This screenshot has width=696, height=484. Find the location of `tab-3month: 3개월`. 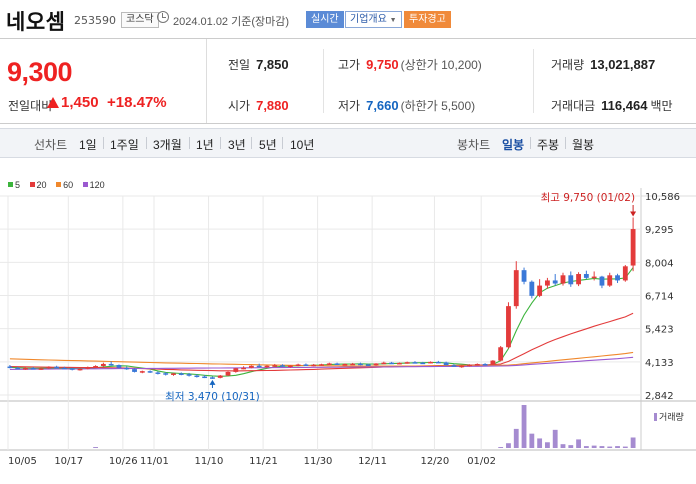

tab-3month: 3개월 is located at coordinates (167, 145).